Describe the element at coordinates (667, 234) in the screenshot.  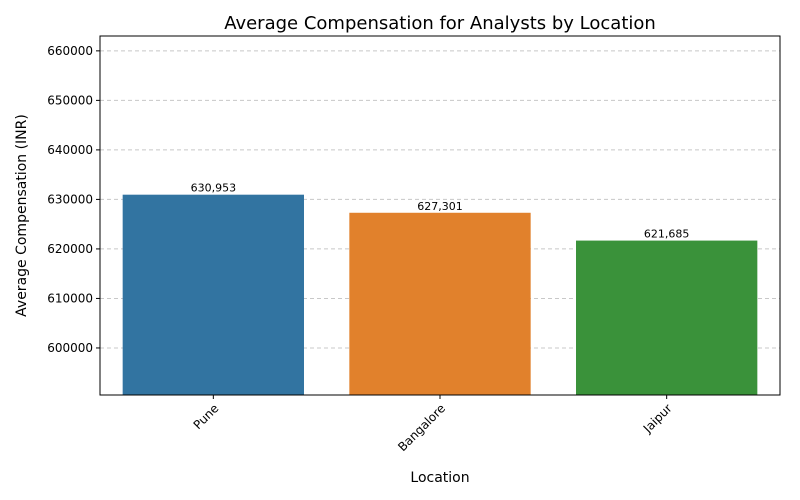
I see `data-label: 621,685` at that location.